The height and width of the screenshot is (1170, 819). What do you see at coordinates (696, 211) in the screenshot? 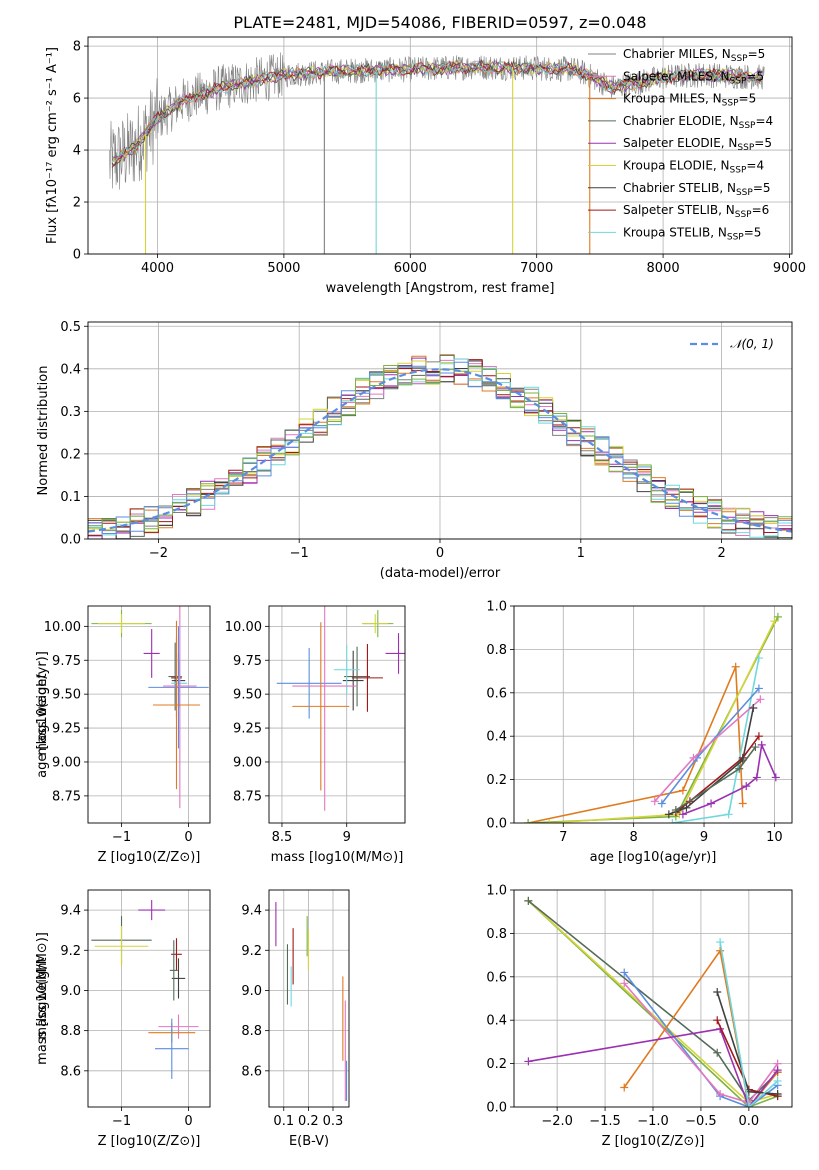
I see `legend-label: Salpeter STELIB, NSSP=6` at bounding box center [696, 211].